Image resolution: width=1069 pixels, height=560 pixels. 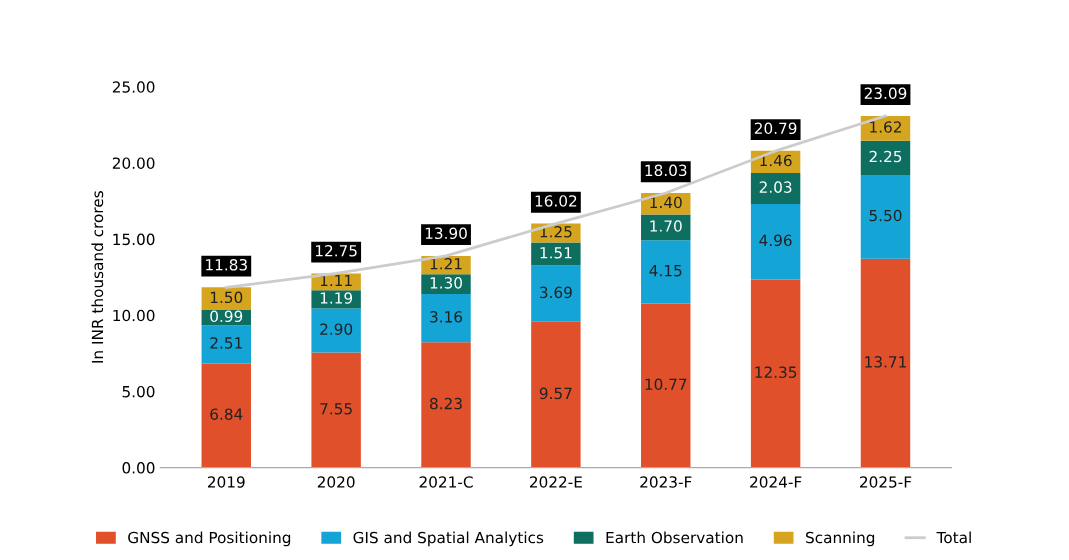 What do you see at coordinates (666, 482) in the screenshot?
I see `x-tick-label: 2023-F` at bounding box center [666, 482].